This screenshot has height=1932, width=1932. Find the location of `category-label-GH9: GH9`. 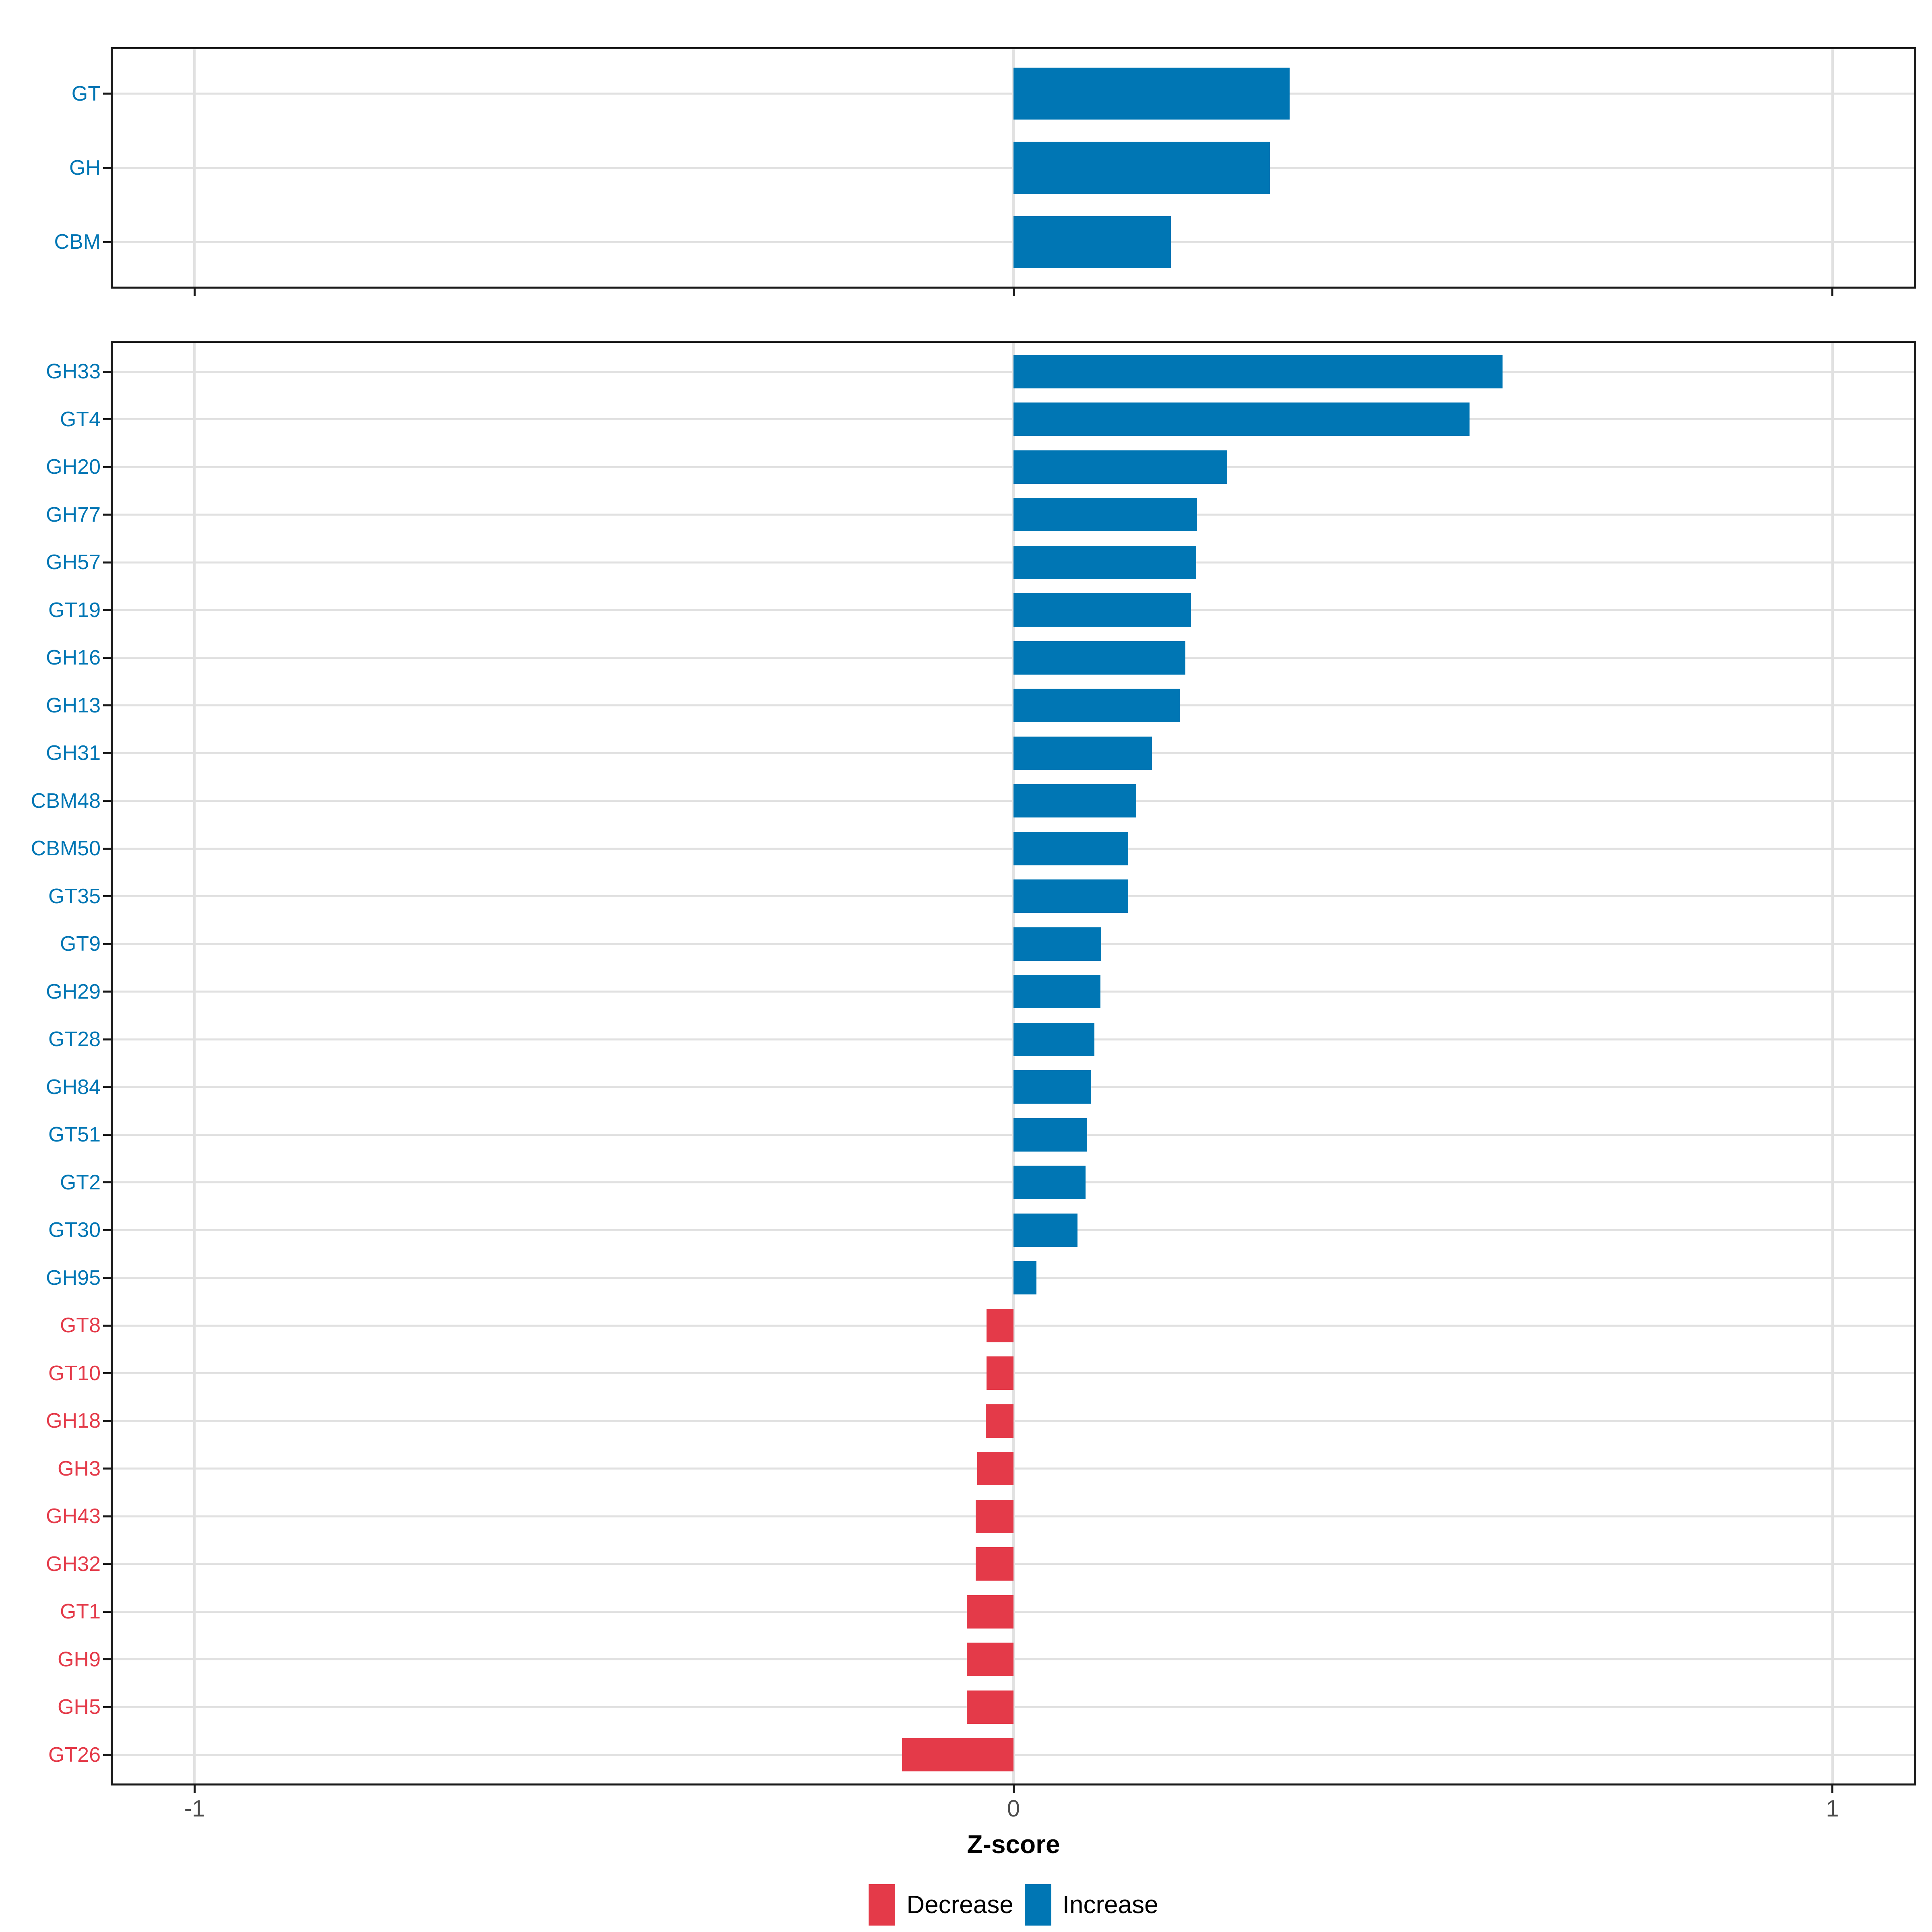

category-label-GH9: GH9 is located at coordinates (79, 1659).